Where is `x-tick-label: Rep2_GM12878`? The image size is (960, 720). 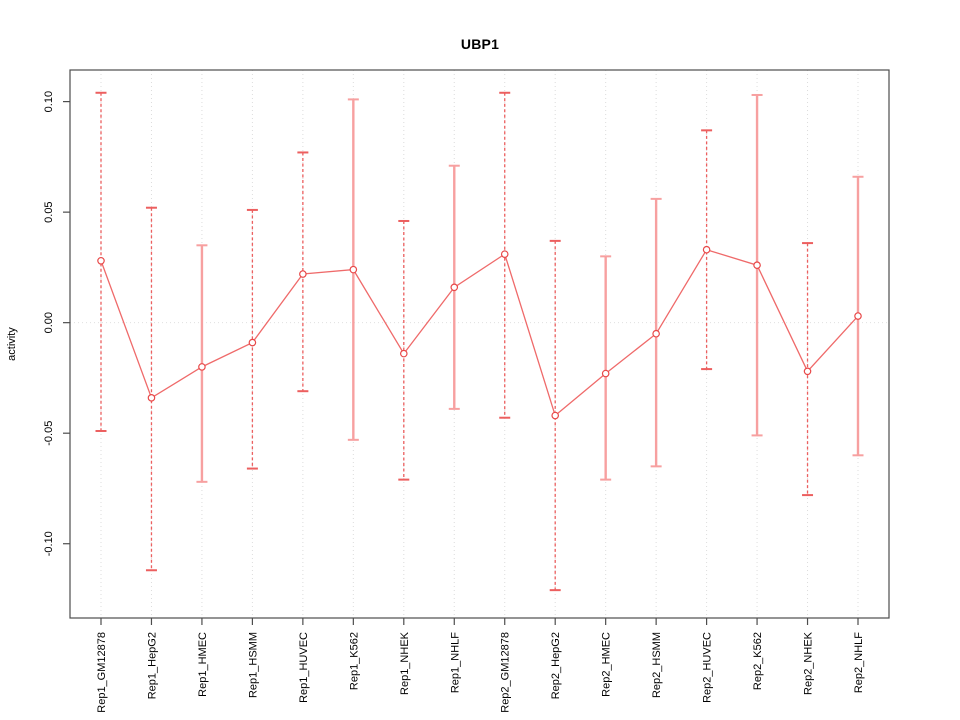
x-tick-label: Rep2_GM12878 is located at coordinates (506, 672).